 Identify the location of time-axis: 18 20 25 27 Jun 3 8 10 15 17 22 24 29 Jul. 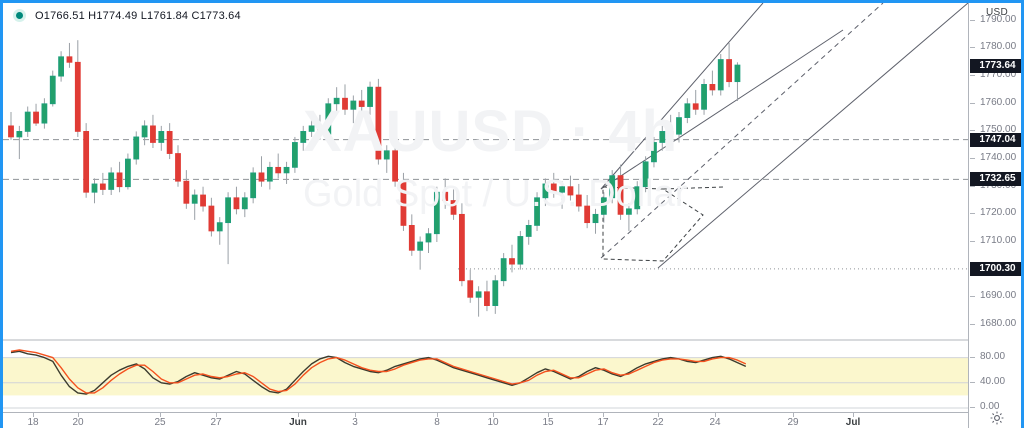
(485, 420).